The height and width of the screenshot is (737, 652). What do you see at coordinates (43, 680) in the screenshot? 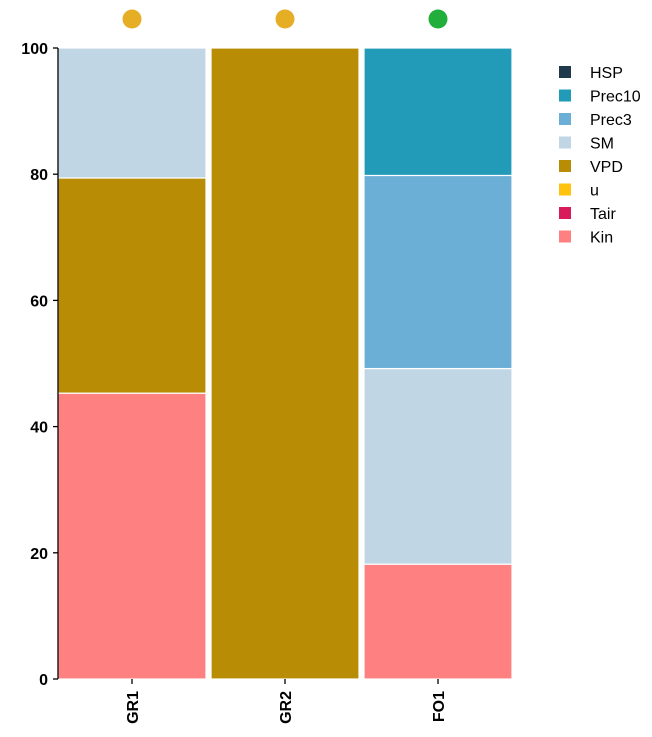
I see `y-tick-label: 0` at bounding box center [43, 680].